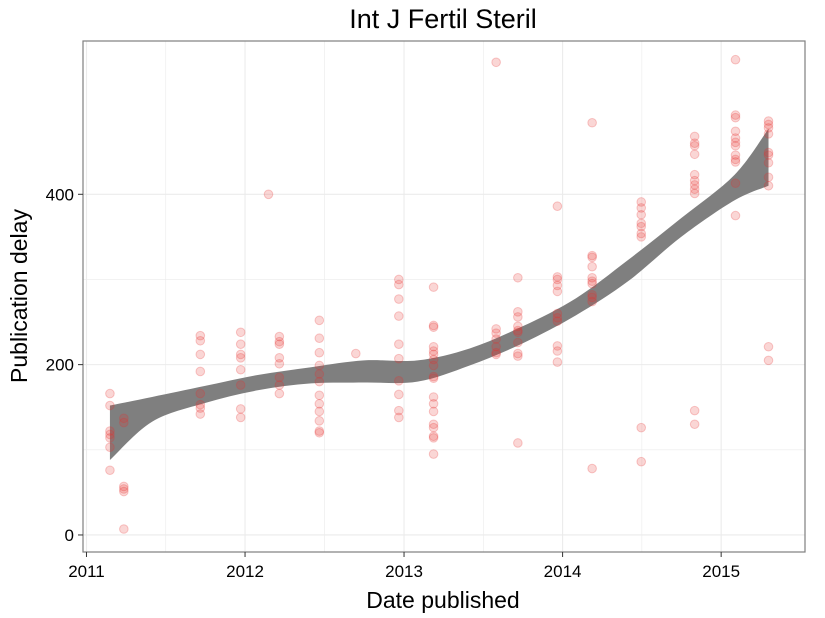  What do you see at coordinates (64, 365) in the screenshot?
I see `y-axis: 0 200 400` at bounding box center [64, 365].